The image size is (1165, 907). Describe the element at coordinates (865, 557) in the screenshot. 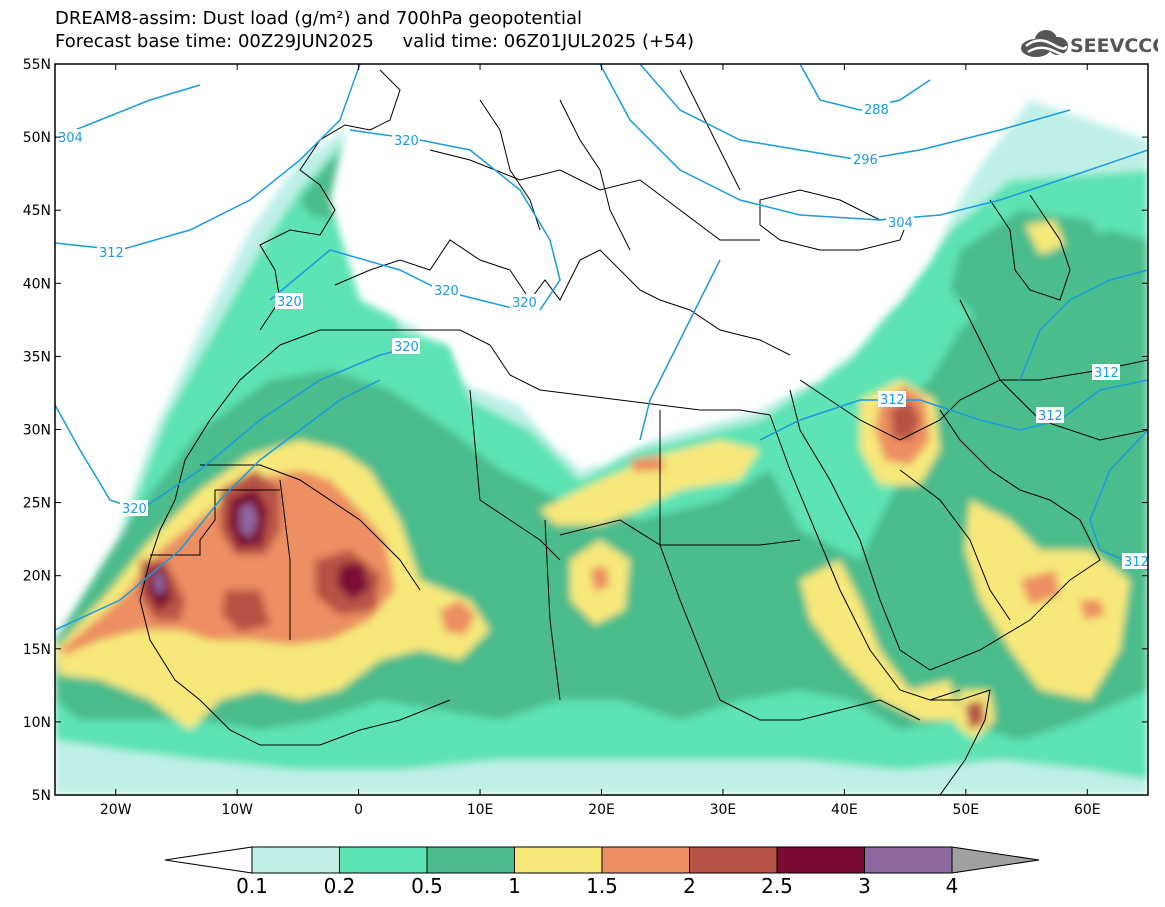

I see `coastline-red-sea` at that location.